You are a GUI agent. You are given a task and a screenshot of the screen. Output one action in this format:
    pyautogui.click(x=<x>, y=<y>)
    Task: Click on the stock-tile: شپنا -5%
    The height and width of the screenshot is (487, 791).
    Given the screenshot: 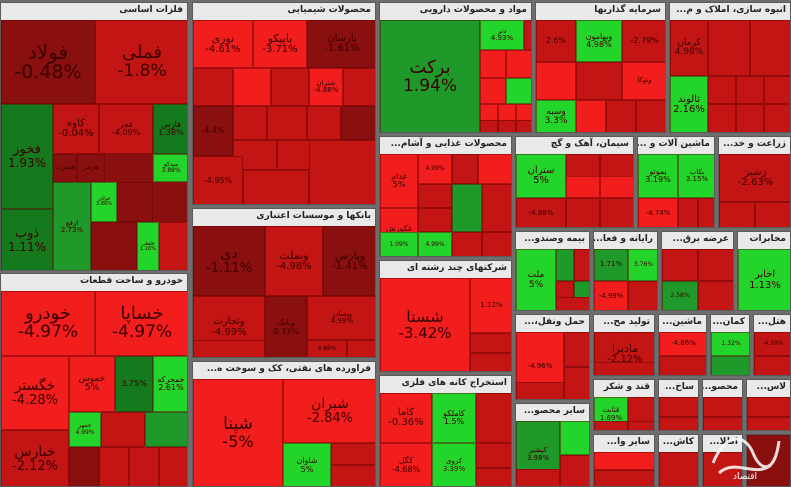 What is the action you would take?
    pyautogui.click(x=238, y=432)
    